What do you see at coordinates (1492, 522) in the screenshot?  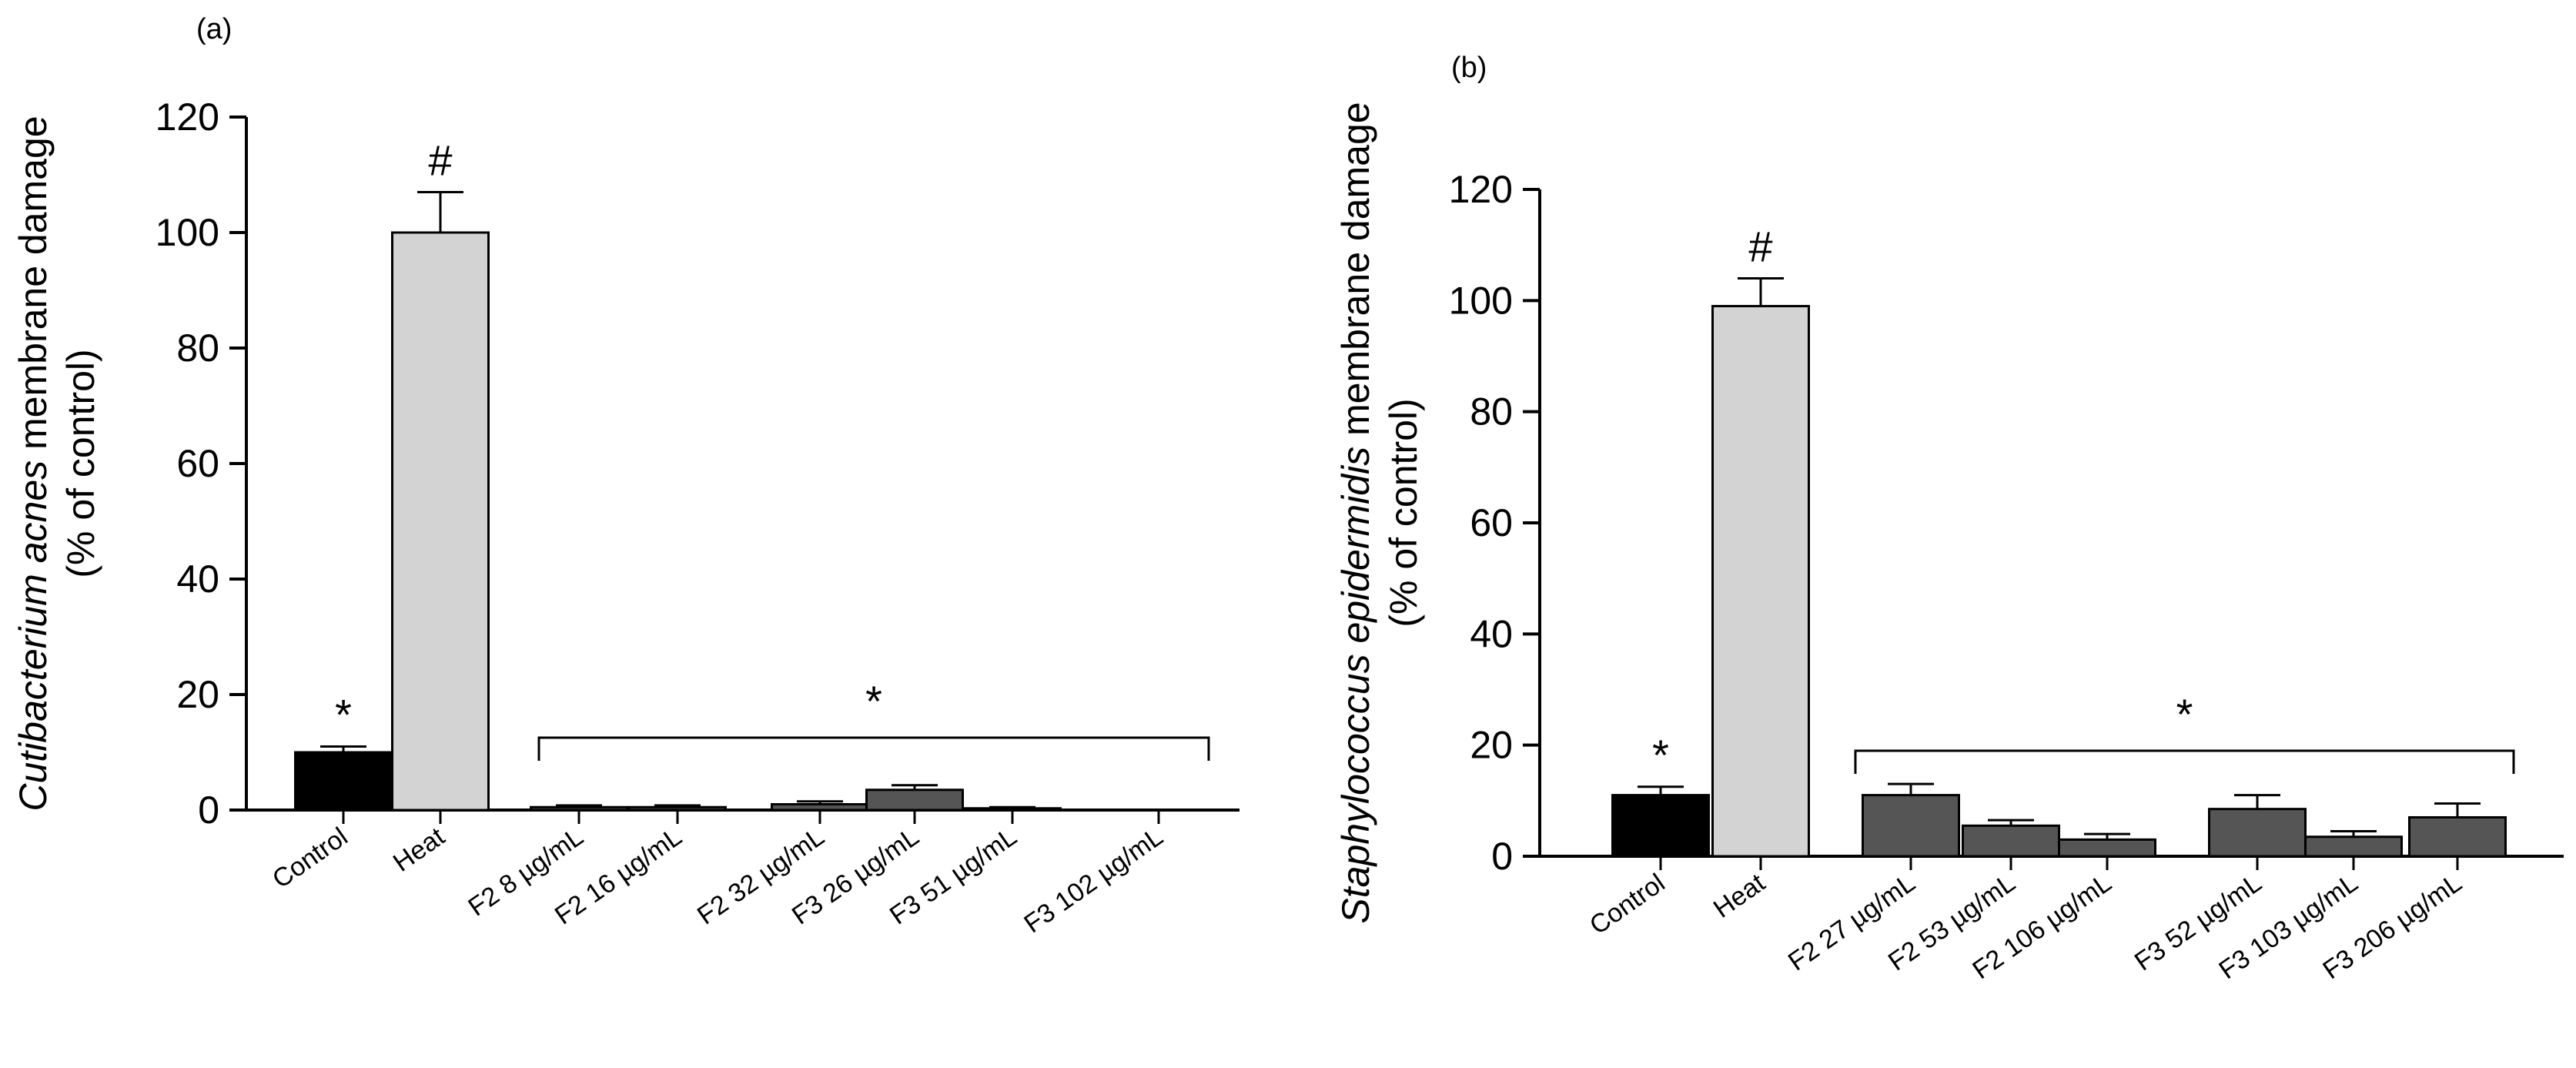 I see `panel-b-y-tick-label: 60` at bounding box center [1492, 522].